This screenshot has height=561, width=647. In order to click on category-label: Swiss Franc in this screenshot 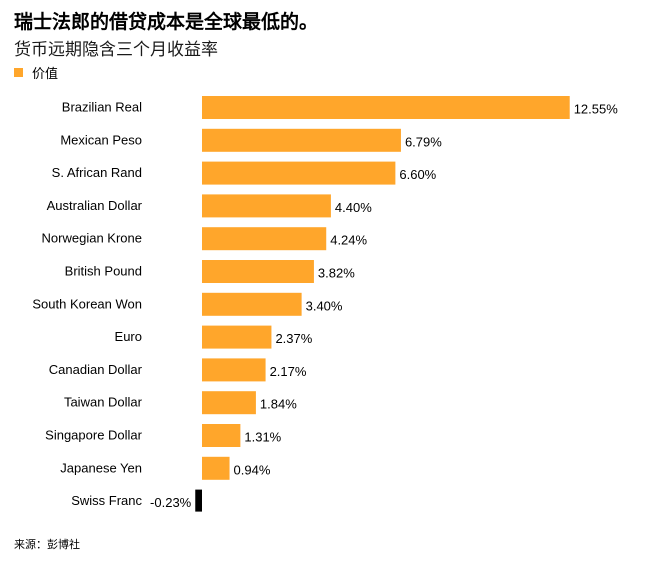, I will do `click(106, 500)`.